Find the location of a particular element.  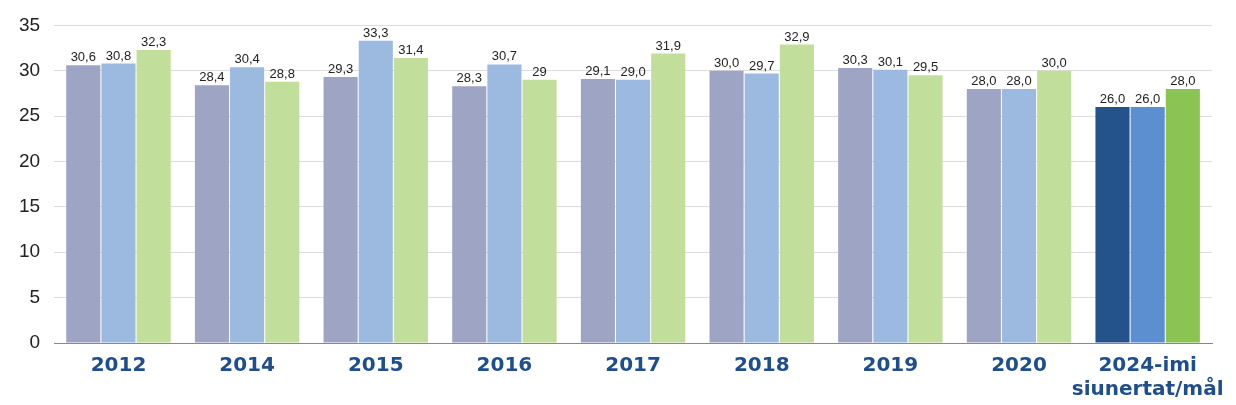

x-tick-label: 2012 is located at coordinates (118, 364).